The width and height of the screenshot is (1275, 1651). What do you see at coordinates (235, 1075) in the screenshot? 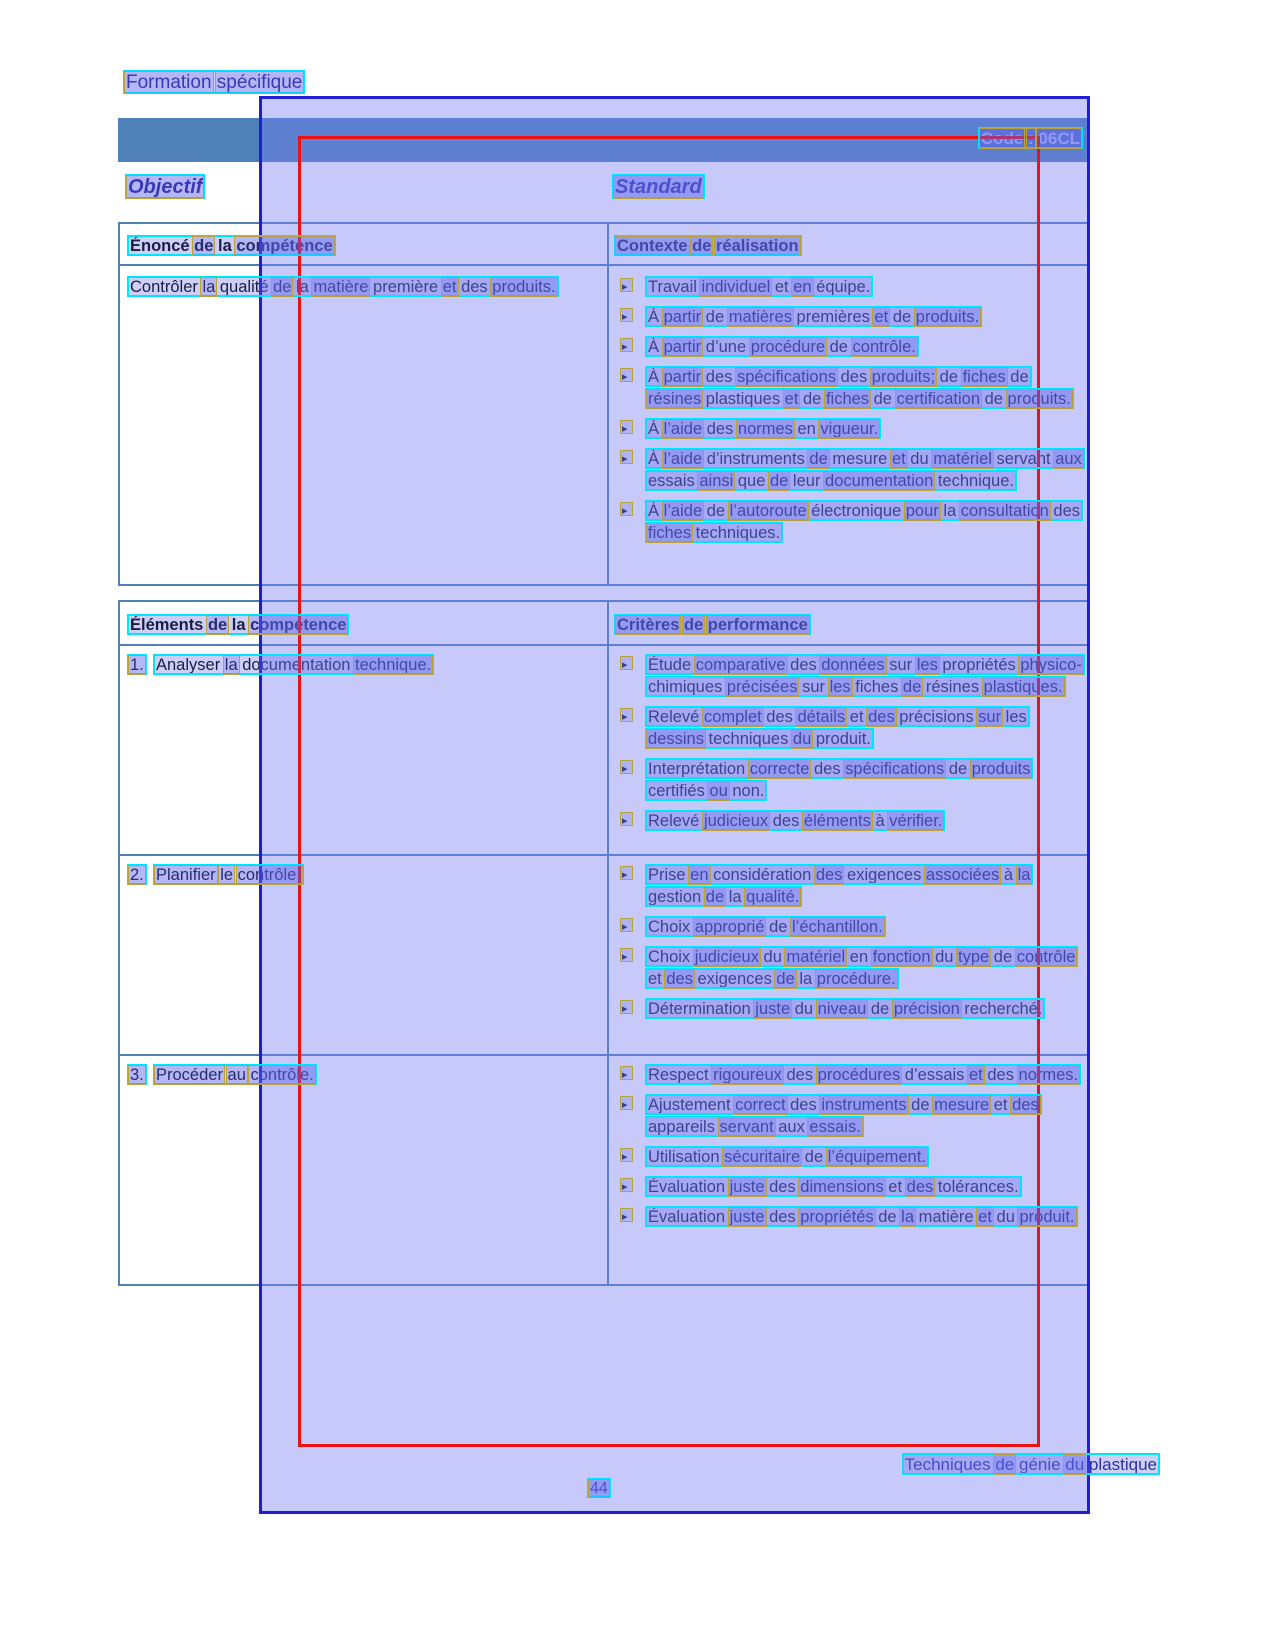
I see `element-text: Procéder au contrôle.` at bounding box center [235, 1075].